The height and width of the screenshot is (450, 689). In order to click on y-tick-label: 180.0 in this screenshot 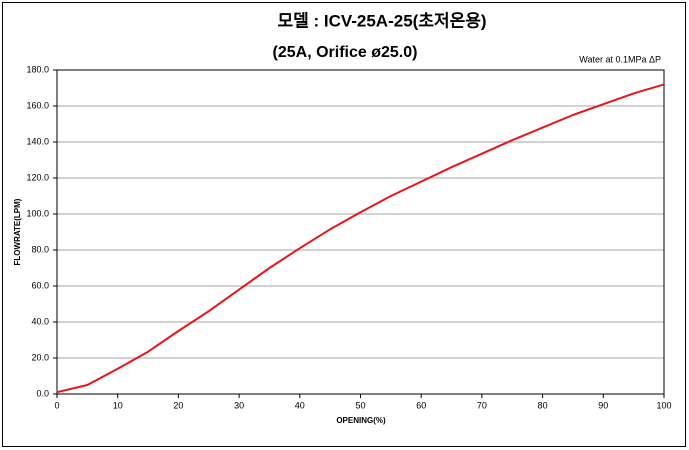, I will do `click(37, 69)`.